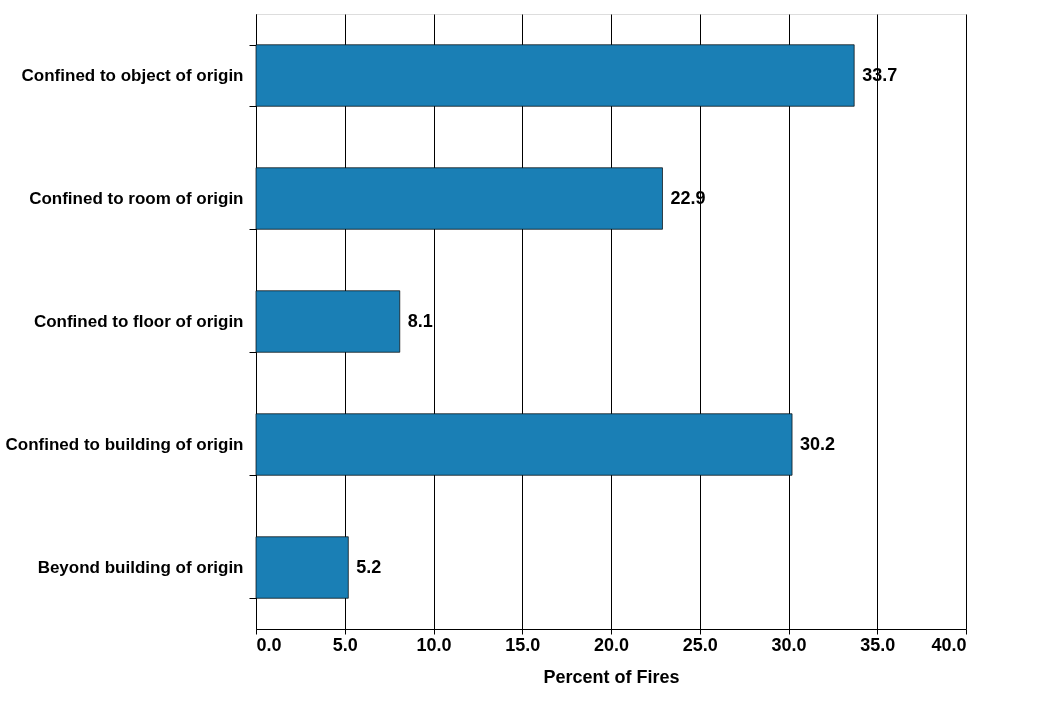 The image size is (1060, 723). Describe the element at coordinates (878, 644) in the screenshot. I see `x-tick-label: 35.0` at that location.